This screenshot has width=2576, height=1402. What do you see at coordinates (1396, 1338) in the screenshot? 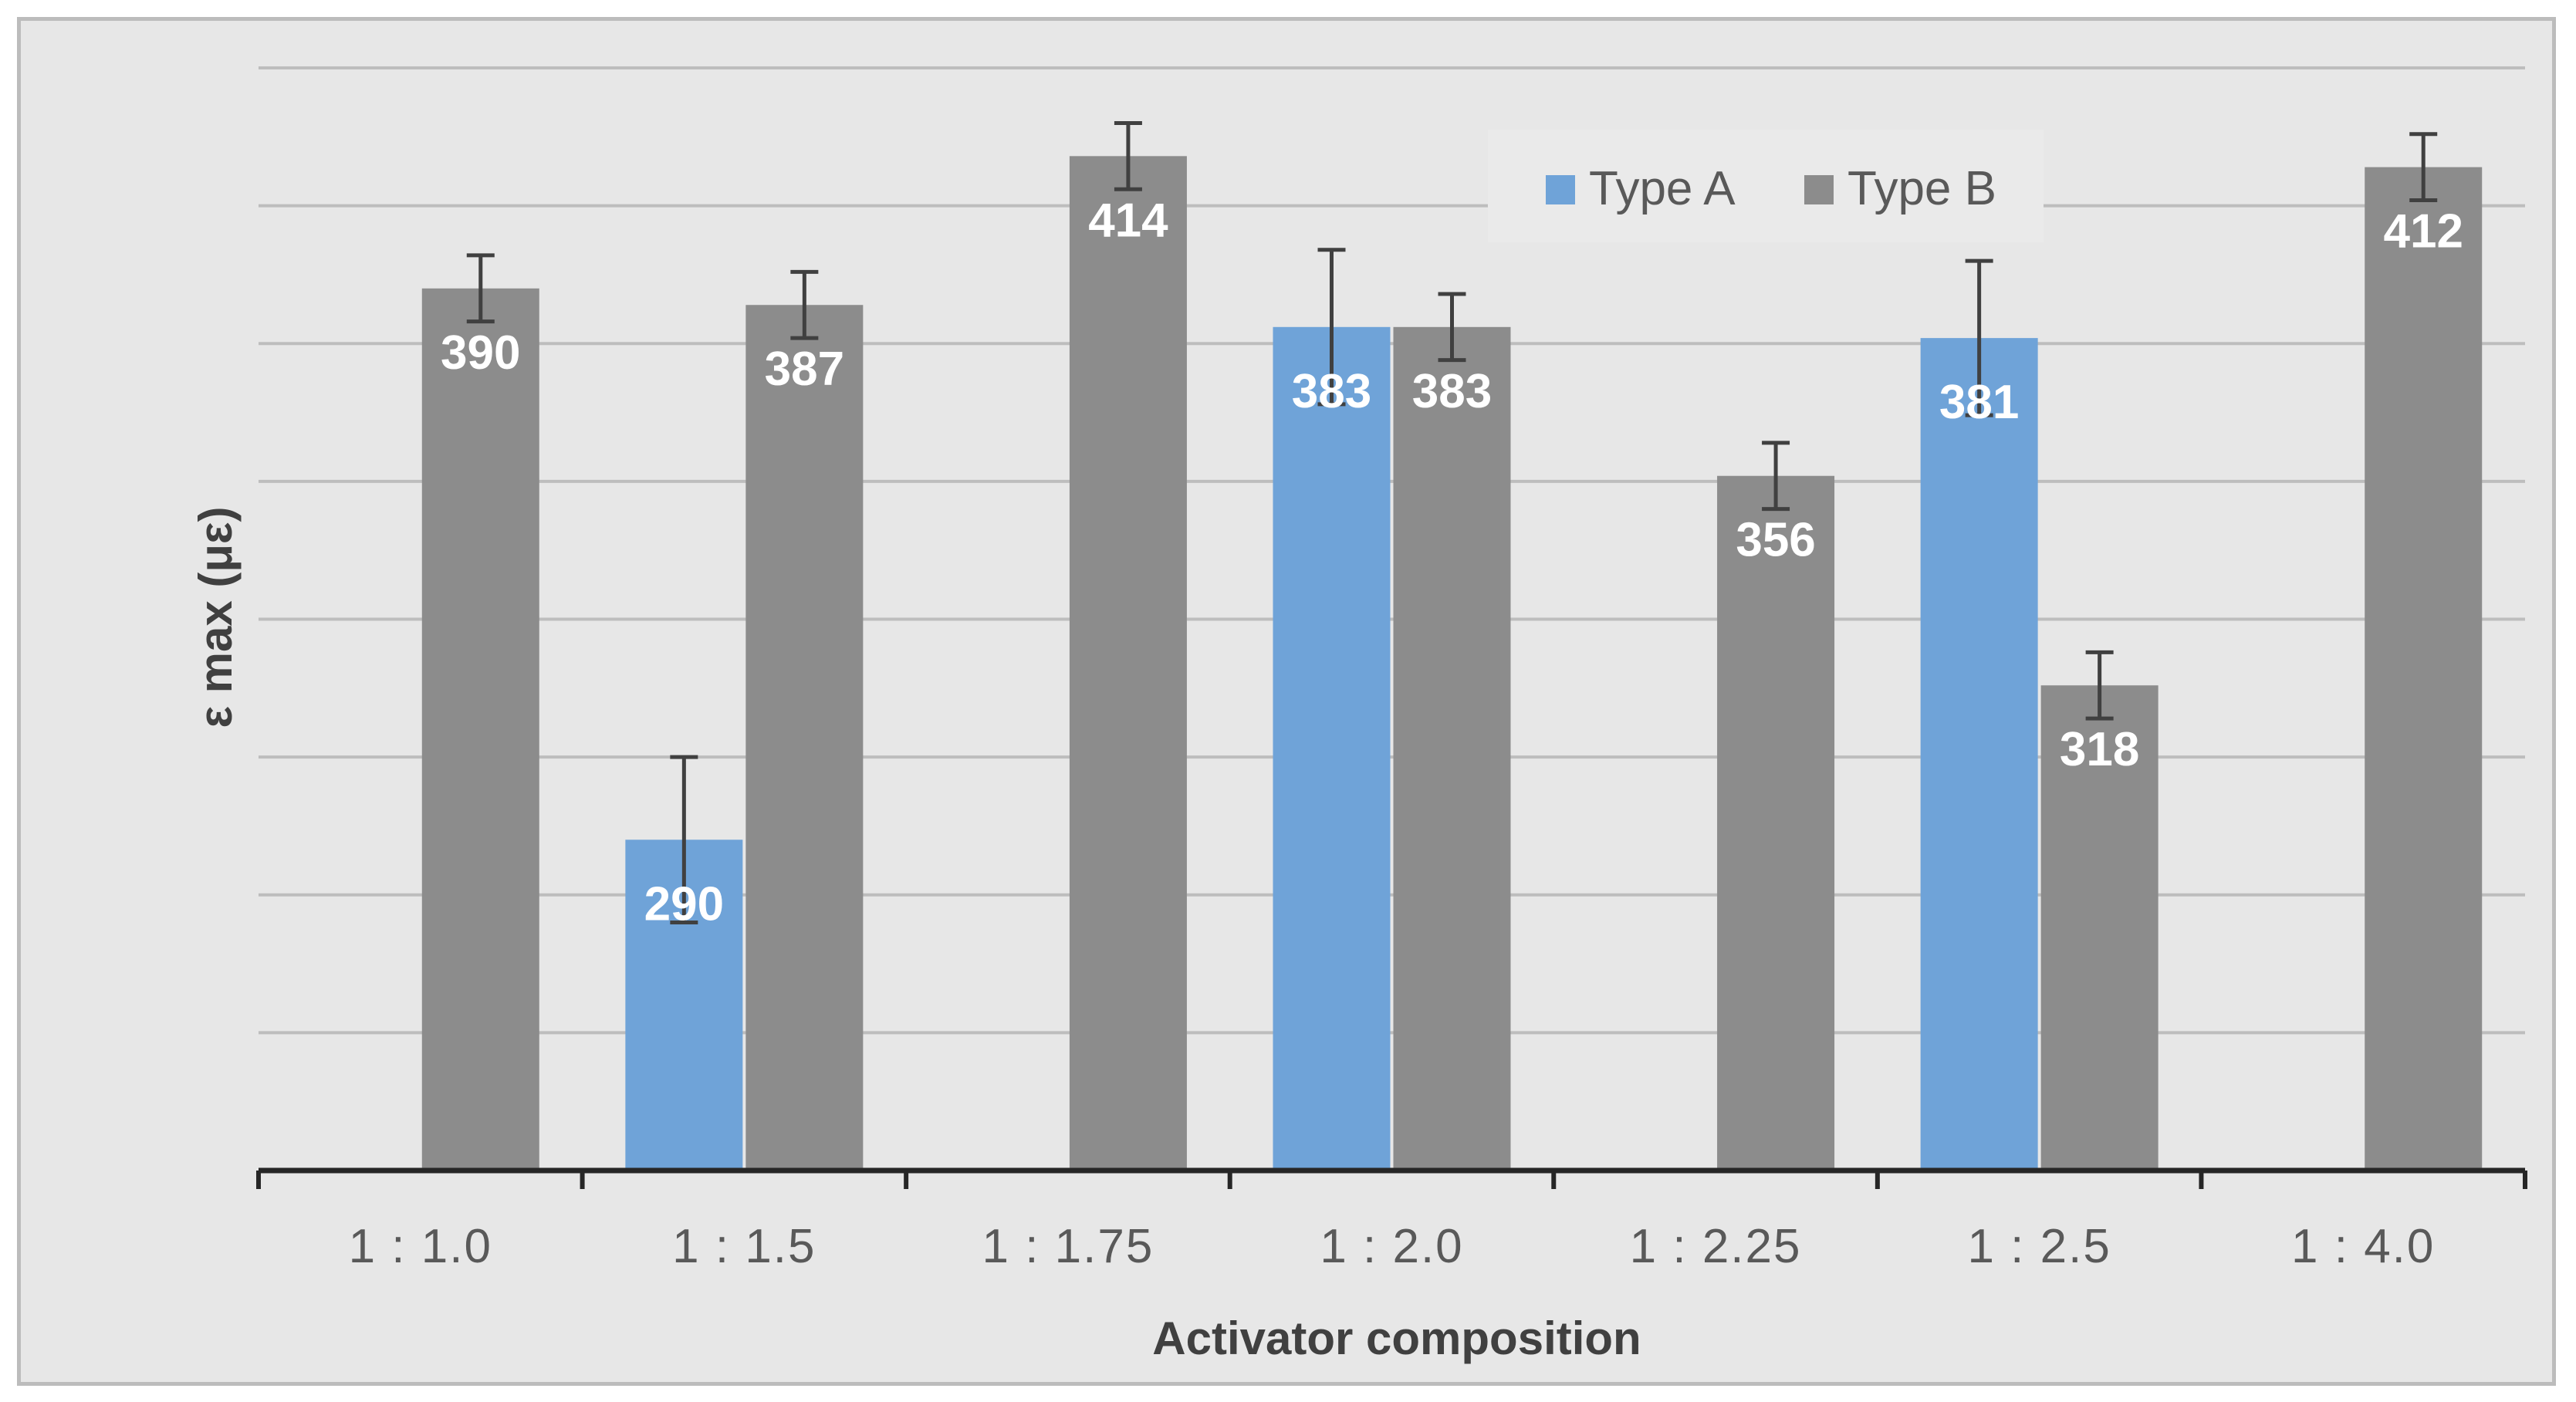
I see `x-axis-title: Activator composition` at bounding box center [1396, 1338].